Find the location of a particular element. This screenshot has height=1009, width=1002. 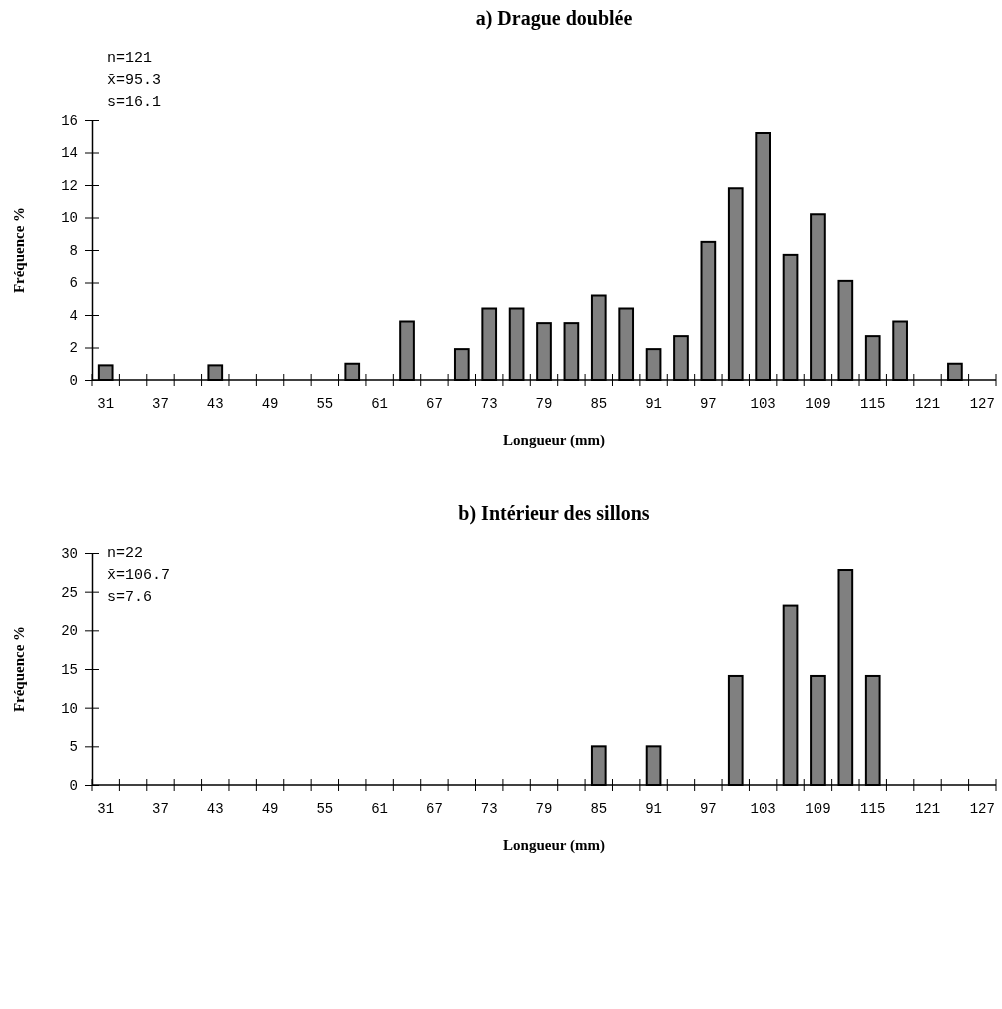

y-tick-label: 30 is located at coordinates (69, 553).